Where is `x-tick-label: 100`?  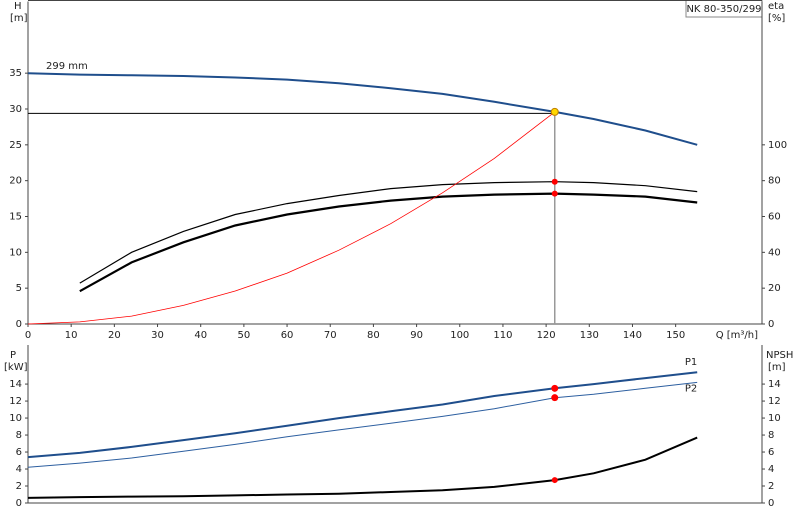 x-tick-label: 100 is located at coordinates (459, 335).